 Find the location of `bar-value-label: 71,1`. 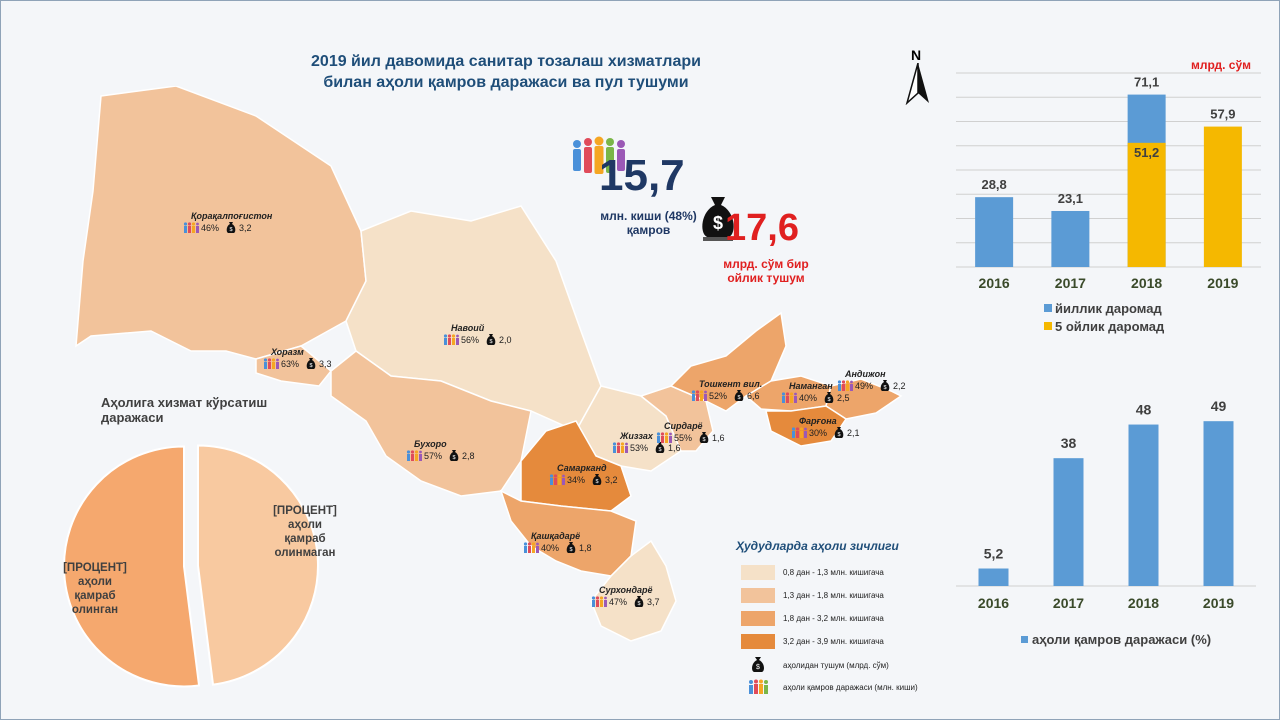

bar-value-label: 71,1 is located at coordinates (1146, 82).